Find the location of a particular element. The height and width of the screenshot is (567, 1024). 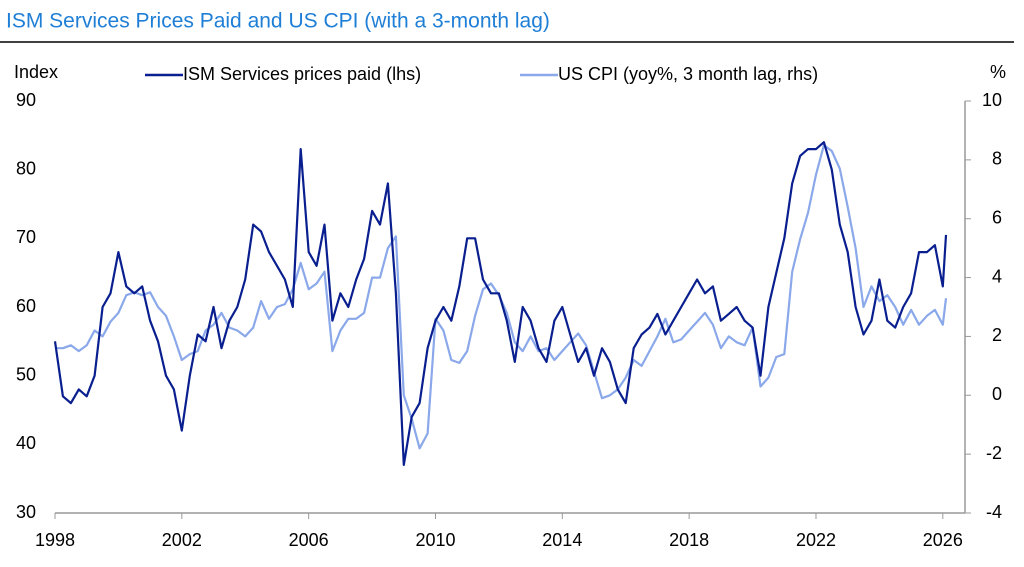

y-axis-label: Index is located at coordinates (36, 72).